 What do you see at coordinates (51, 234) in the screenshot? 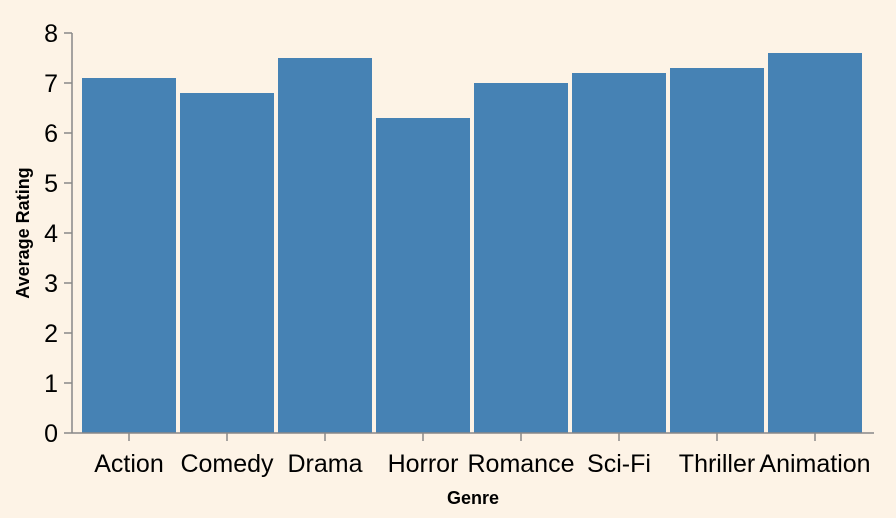
I see `y-tick-label: 4` at bounding box center [51, 234].